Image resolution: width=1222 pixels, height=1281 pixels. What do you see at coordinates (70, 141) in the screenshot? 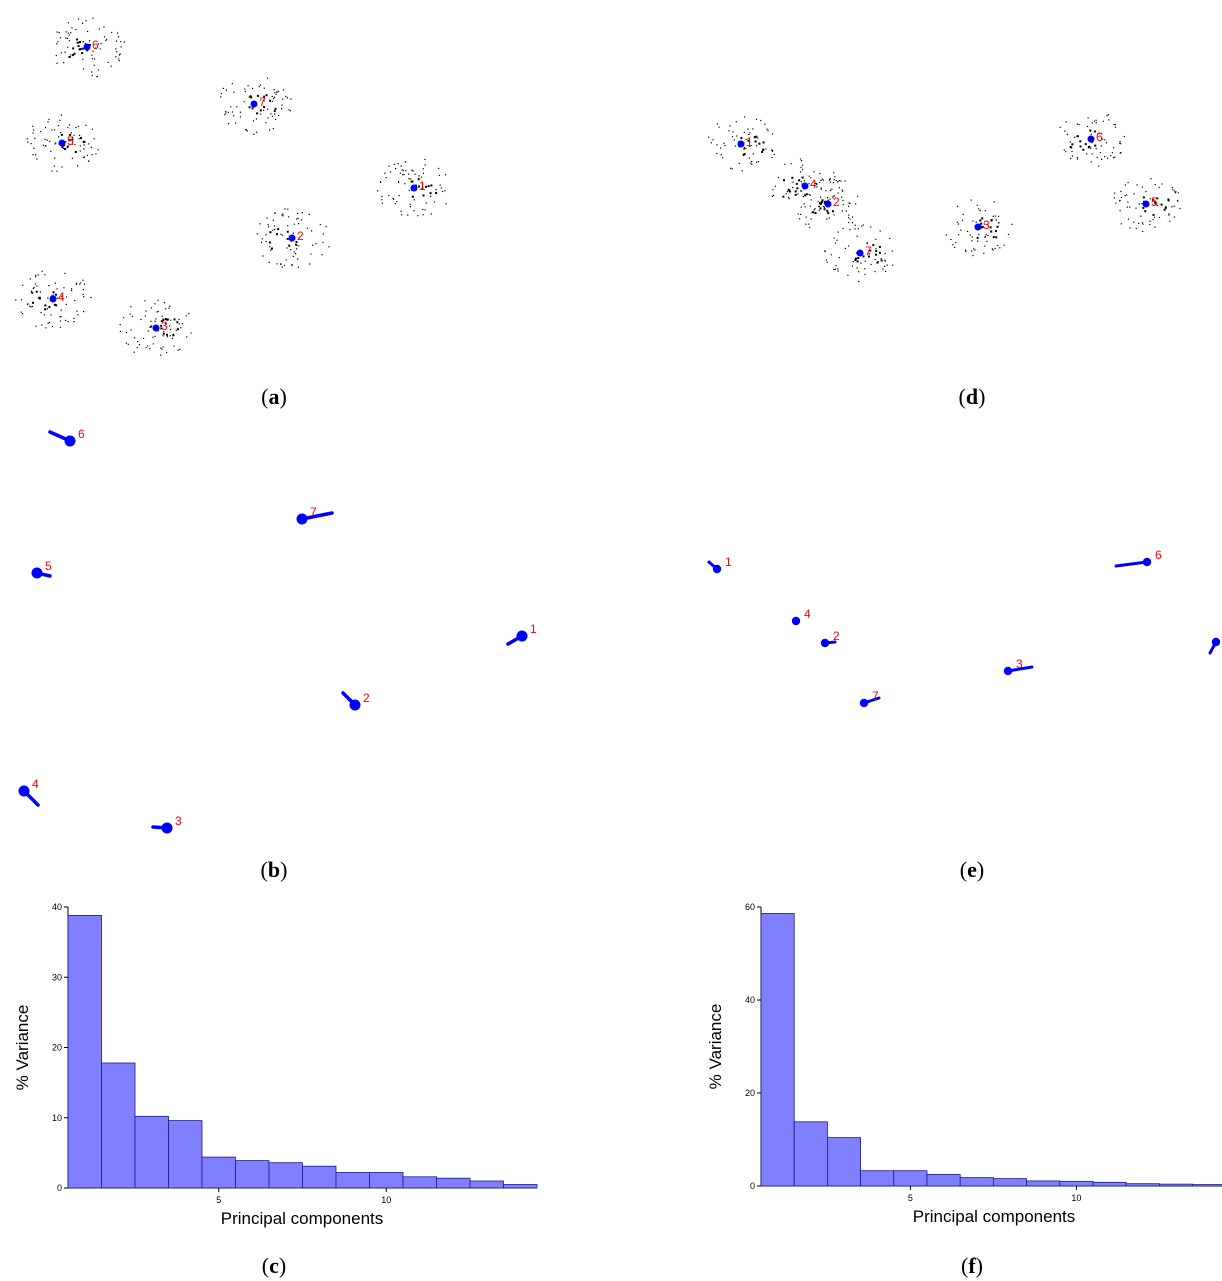
I see `landmark-label-a-5: 5` at bounding box center [70, 141].